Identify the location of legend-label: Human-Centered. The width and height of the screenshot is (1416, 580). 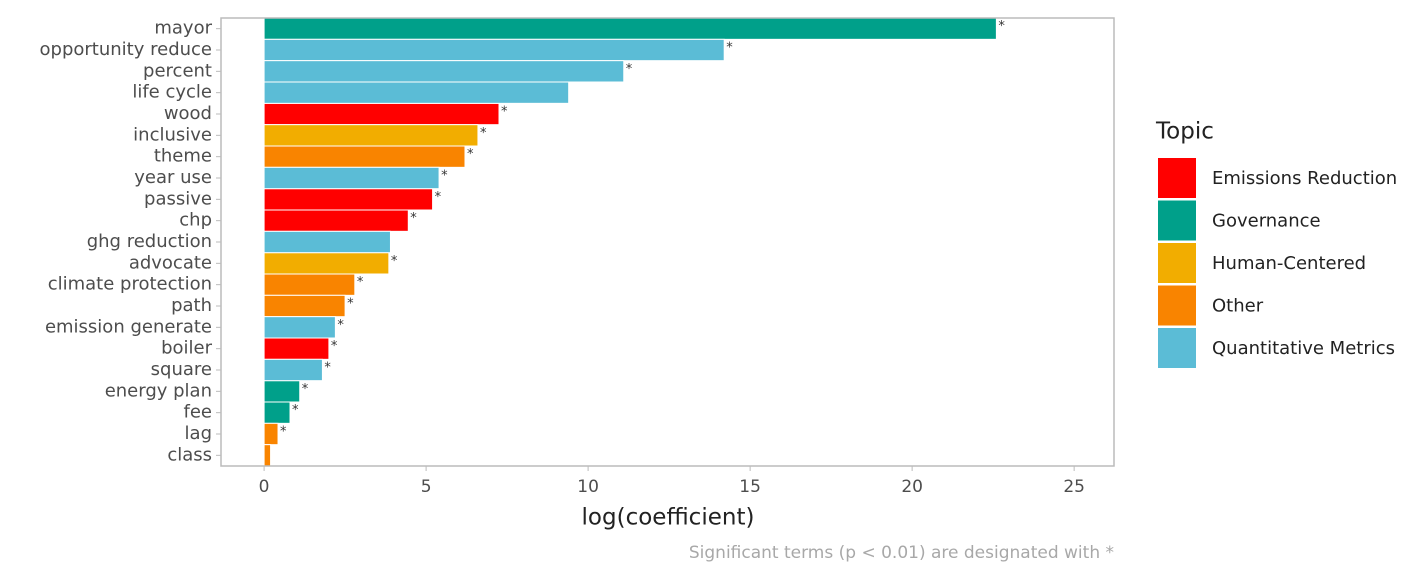
(1289, 263).